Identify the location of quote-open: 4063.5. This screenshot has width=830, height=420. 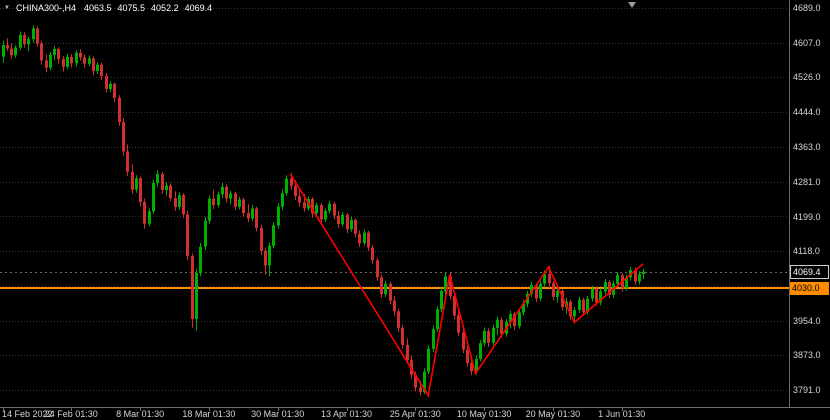
(97, 8).